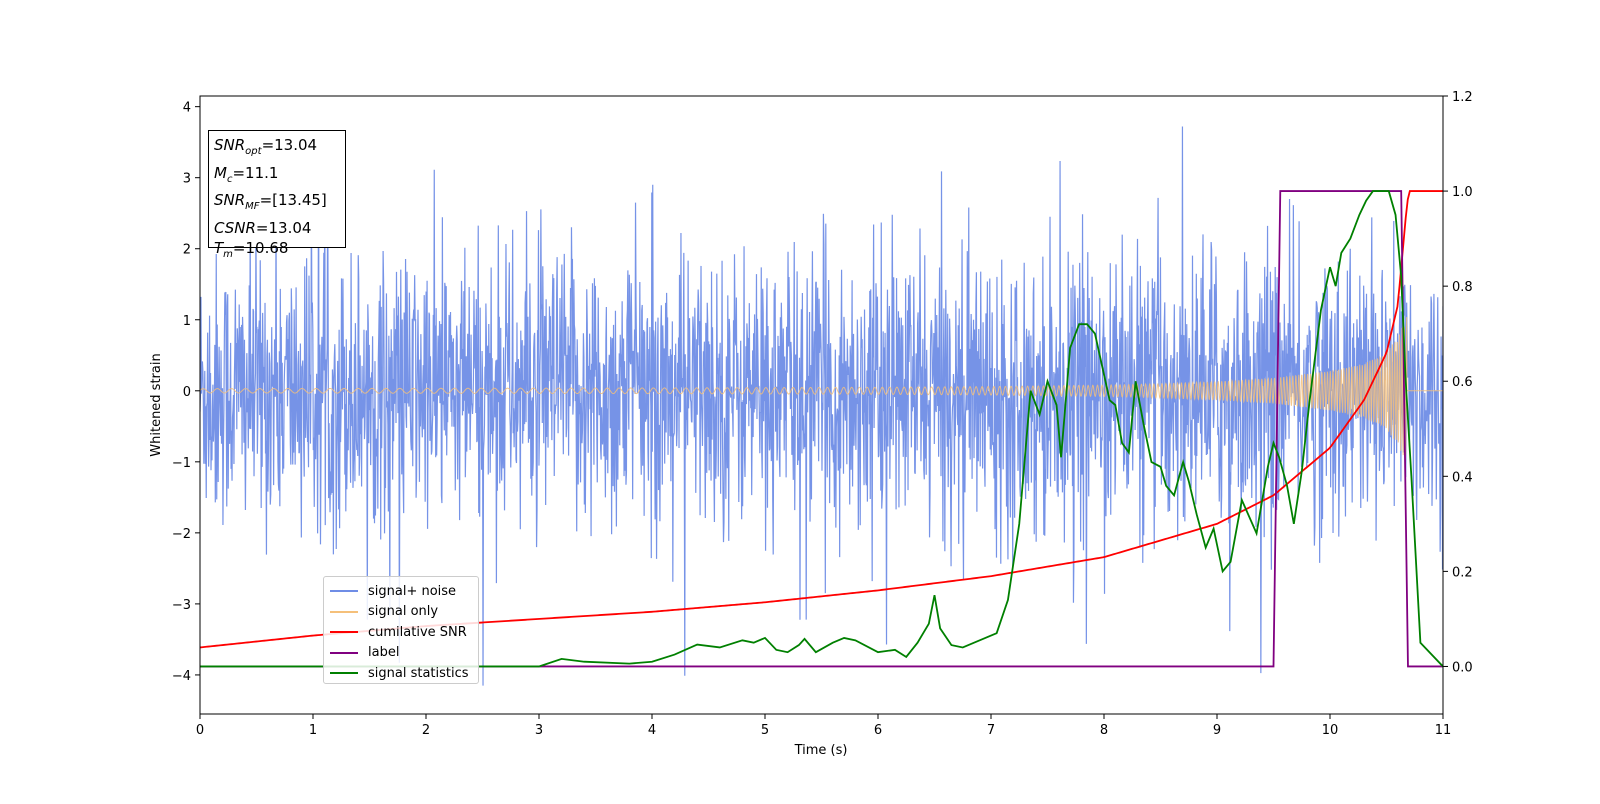 The width and height of the screenshot is (1600, 804). I want to click on legend-label: signal statistics, so click(418, 673).